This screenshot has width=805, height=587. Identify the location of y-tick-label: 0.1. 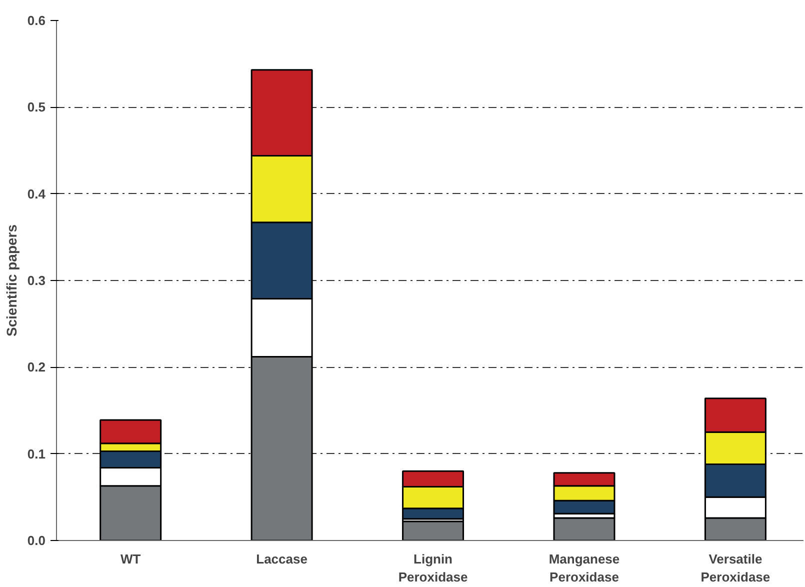
(36, 454).